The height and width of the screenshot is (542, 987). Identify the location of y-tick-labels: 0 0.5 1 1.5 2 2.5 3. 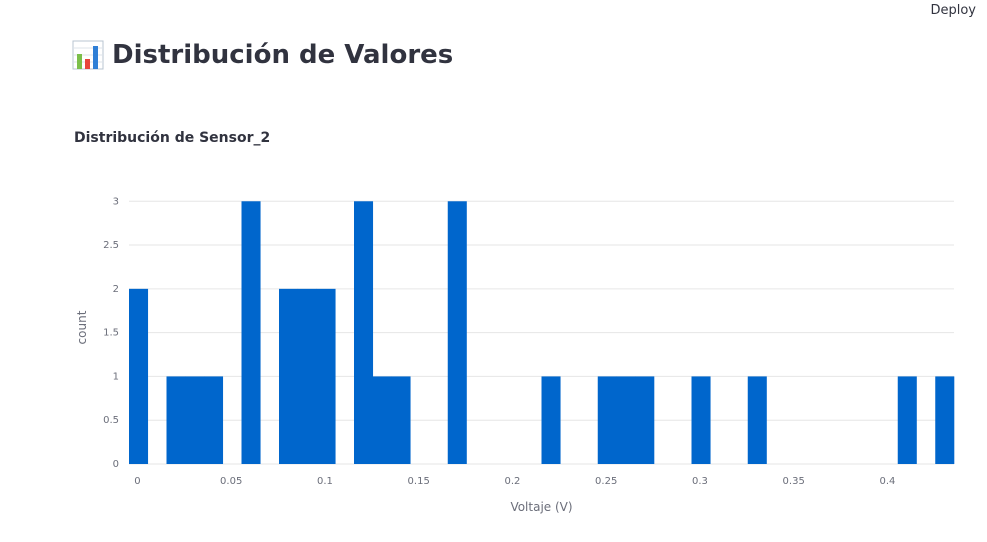
(111, 333).